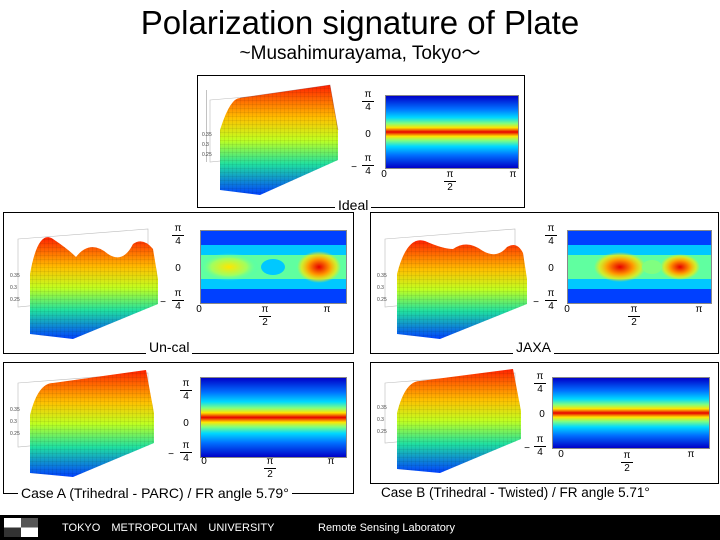  Describe the element at coordinates (452, 283) in the screenshot. I see `surface-plot-jaxa: 0.35 0.3 0.25` at that location.